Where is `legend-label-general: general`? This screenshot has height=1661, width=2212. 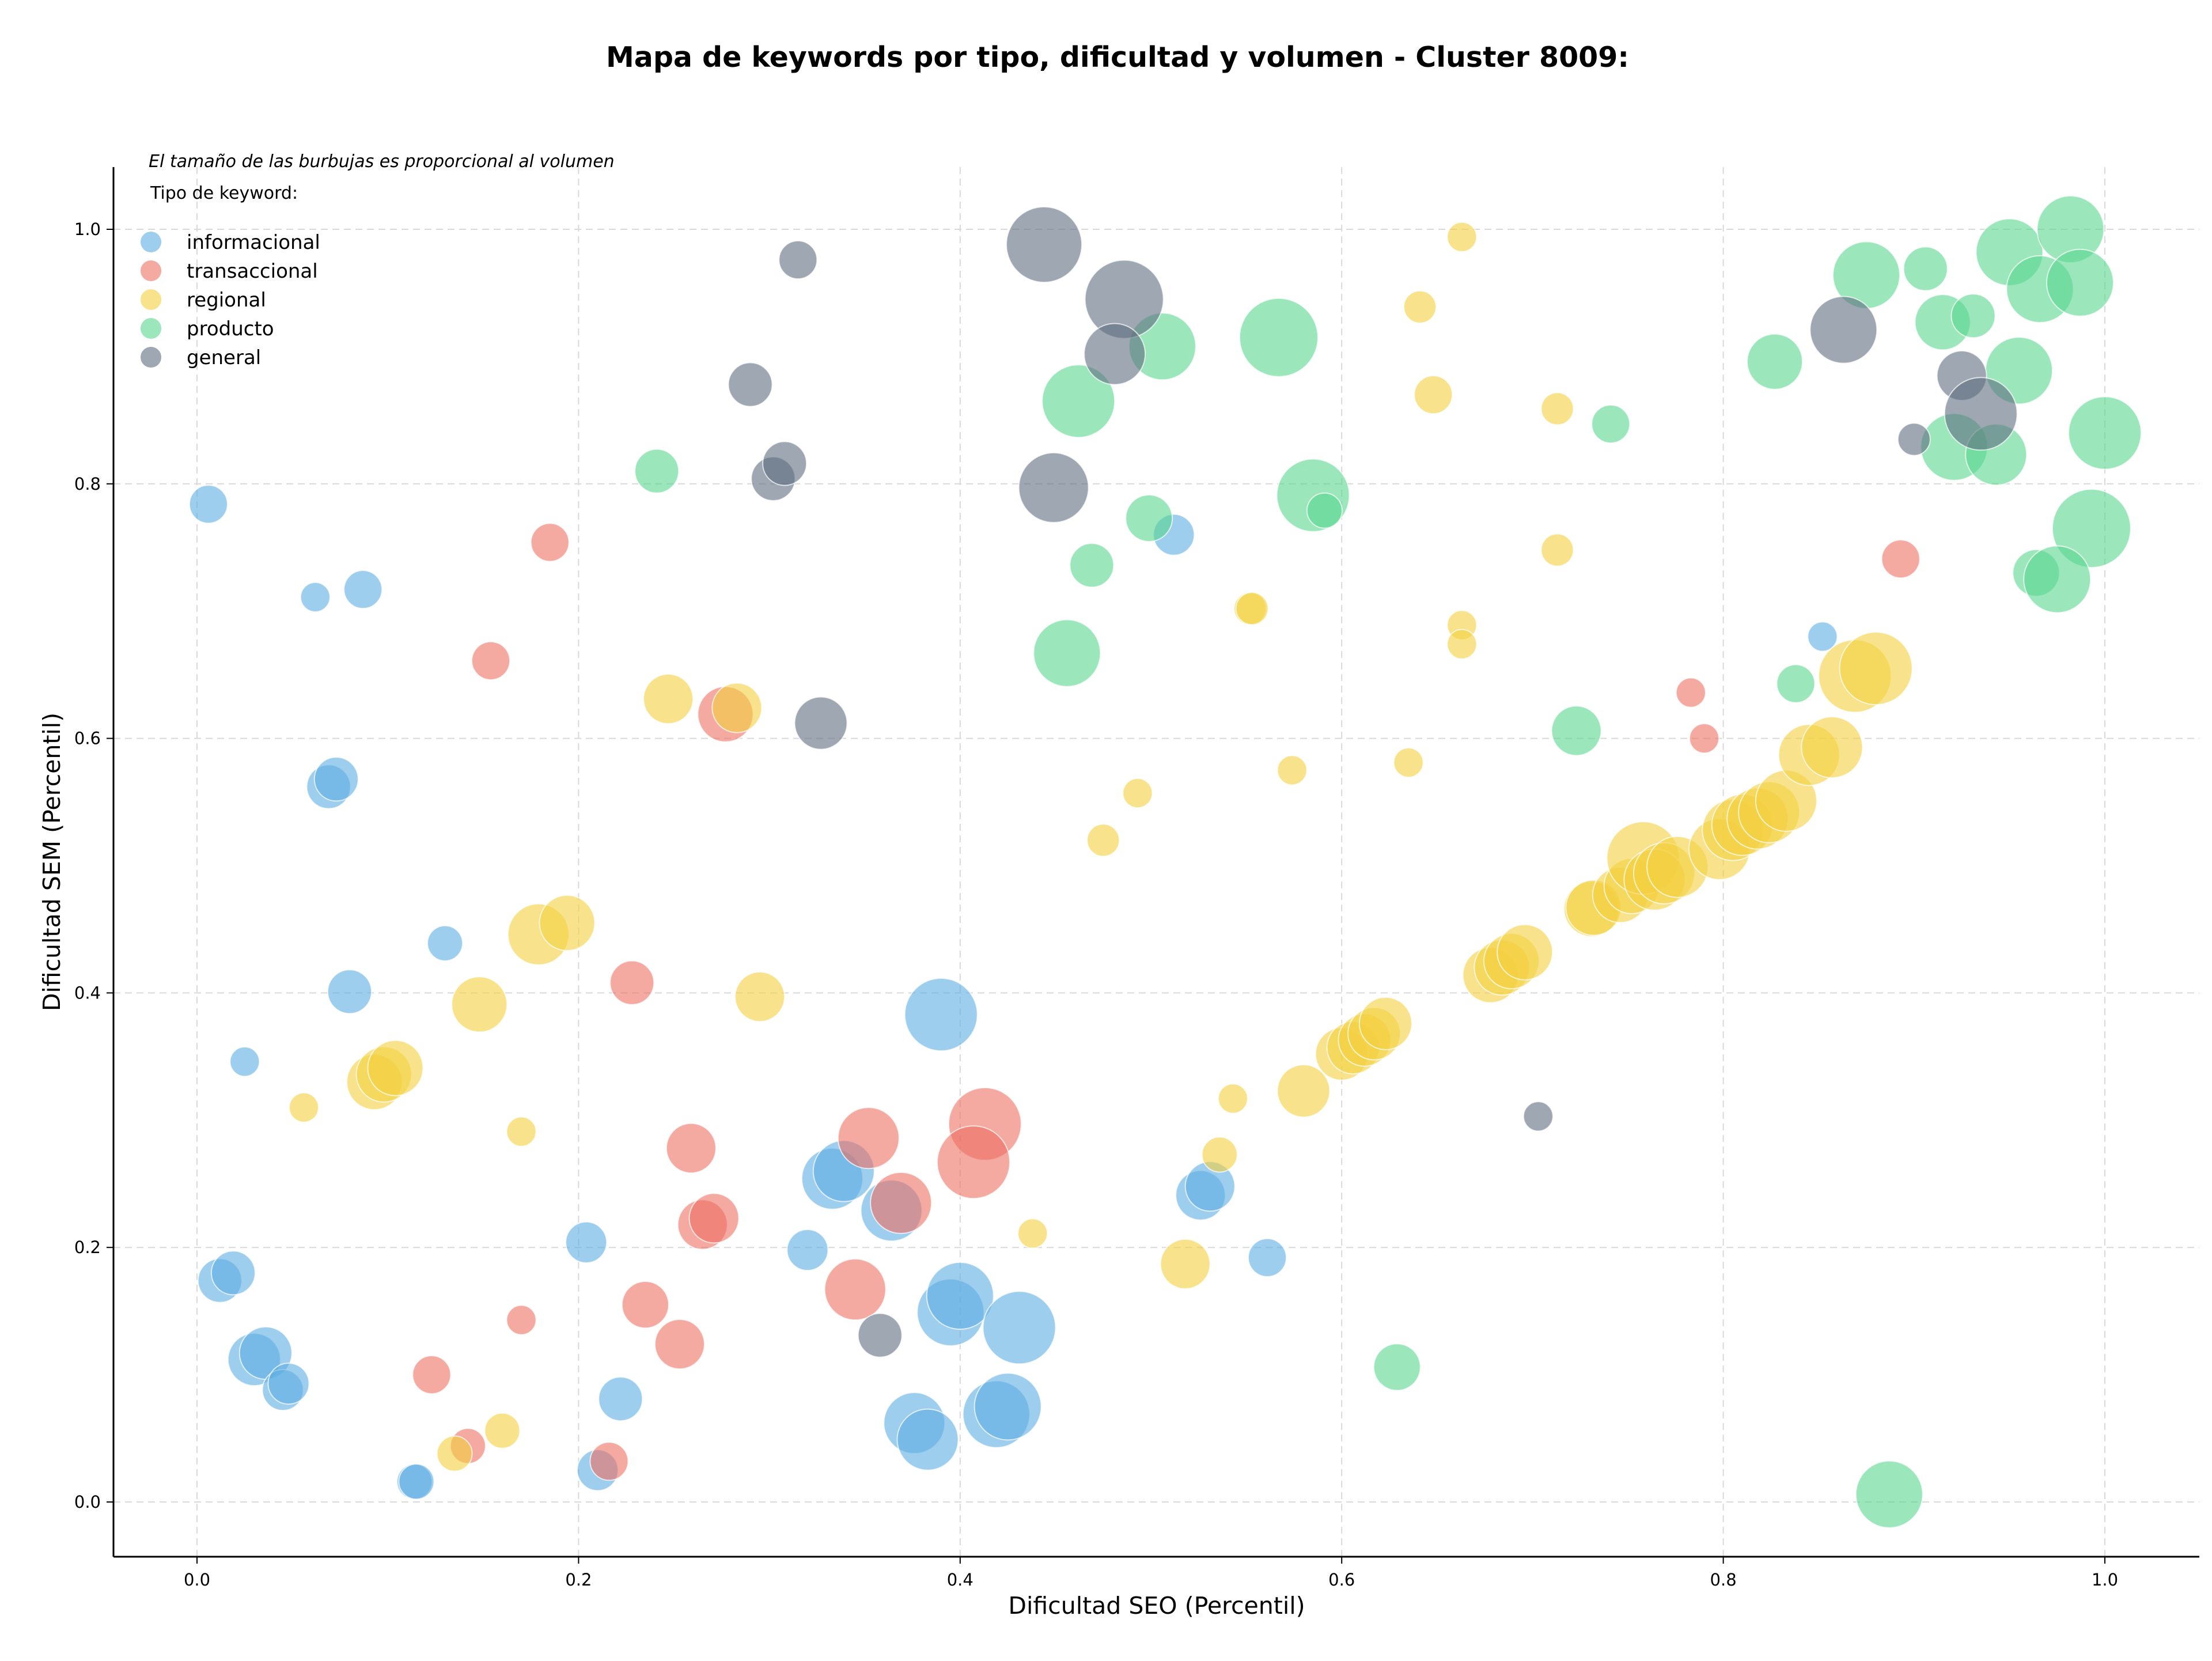
legend-label-general: general is located at coordinates (224, 357).